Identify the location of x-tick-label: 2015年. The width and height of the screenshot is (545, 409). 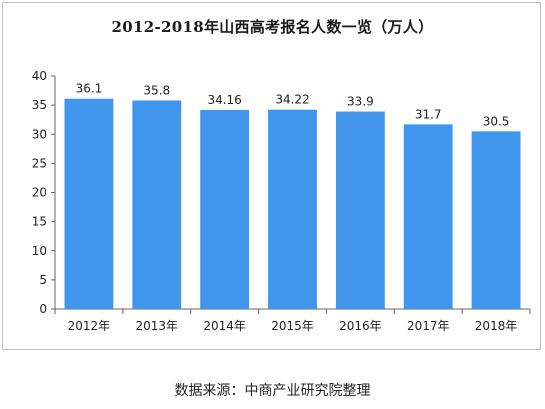
(292, 326).